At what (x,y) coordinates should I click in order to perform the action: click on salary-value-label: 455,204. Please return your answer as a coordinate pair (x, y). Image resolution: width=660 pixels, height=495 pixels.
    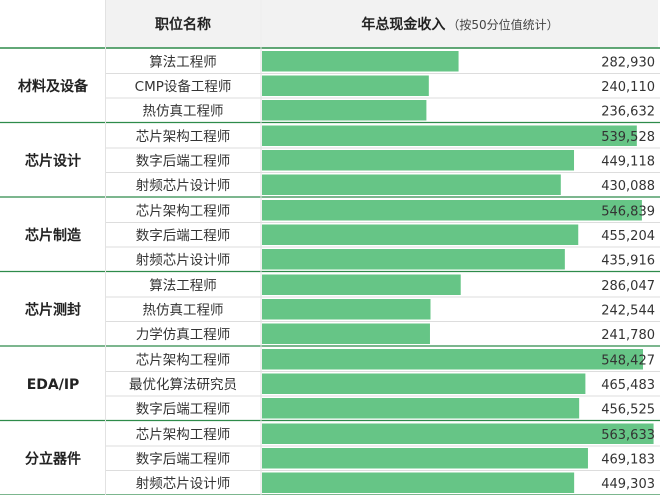
    Looking at the image, I should click on (628, 236).